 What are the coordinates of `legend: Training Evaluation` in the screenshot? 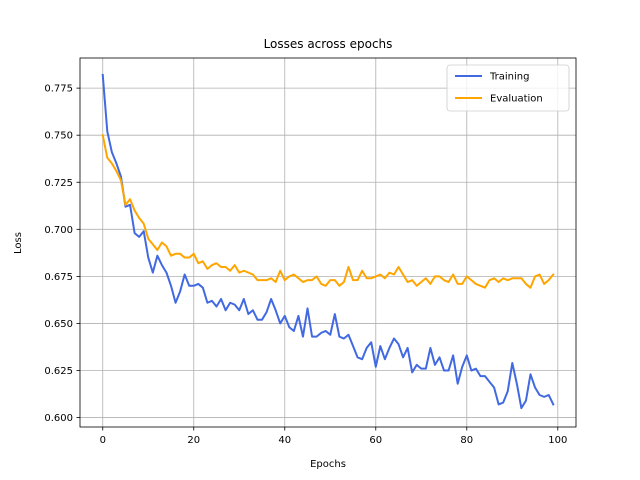 It's located at (508, 88).